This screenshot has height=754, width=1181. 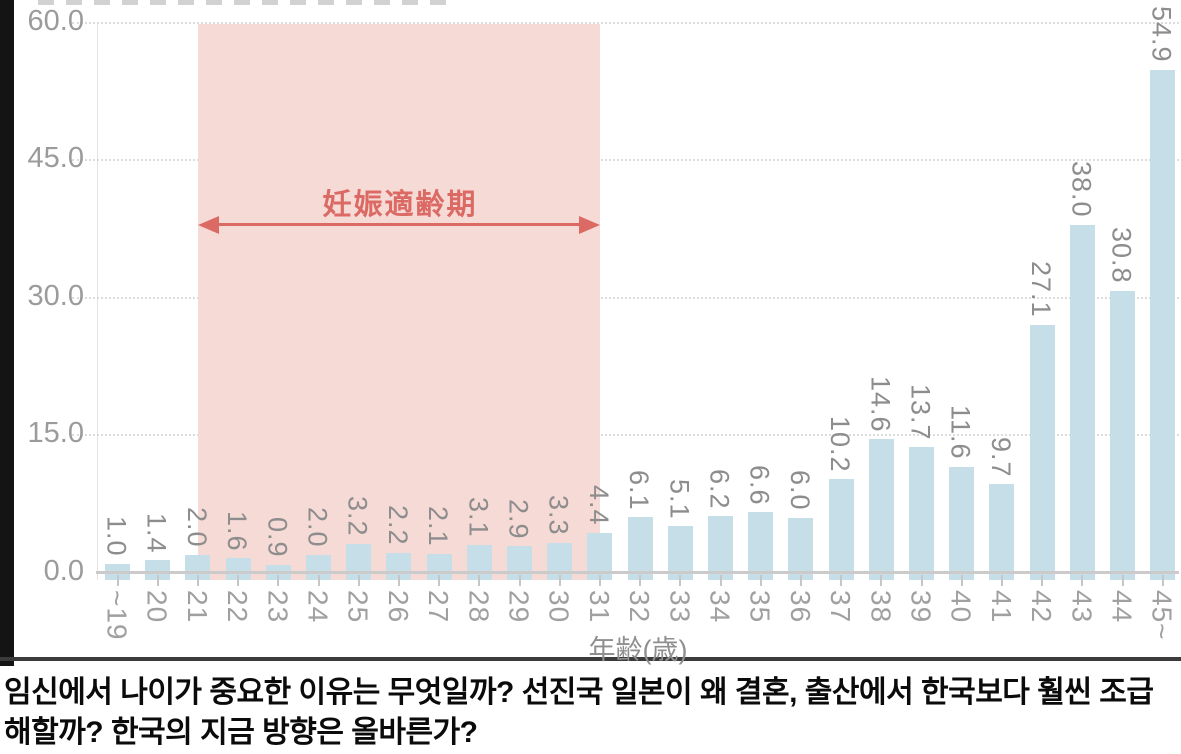 I want to click on x-axis-tick-label: 43, so click(x=1082, y=607).